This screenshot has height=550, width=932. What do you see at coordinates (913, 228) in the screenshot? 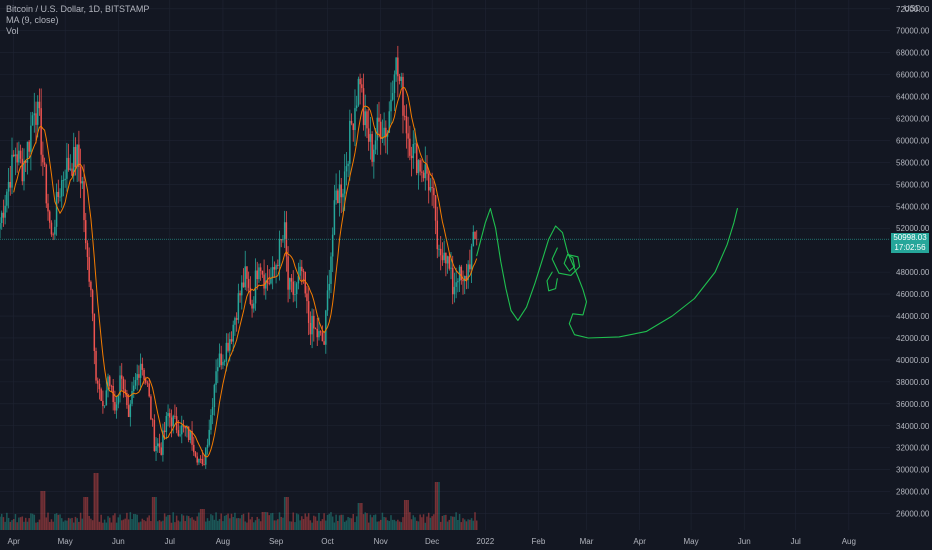
I see `y-tick-label: 52000.00` at bounding box center [913, 228].